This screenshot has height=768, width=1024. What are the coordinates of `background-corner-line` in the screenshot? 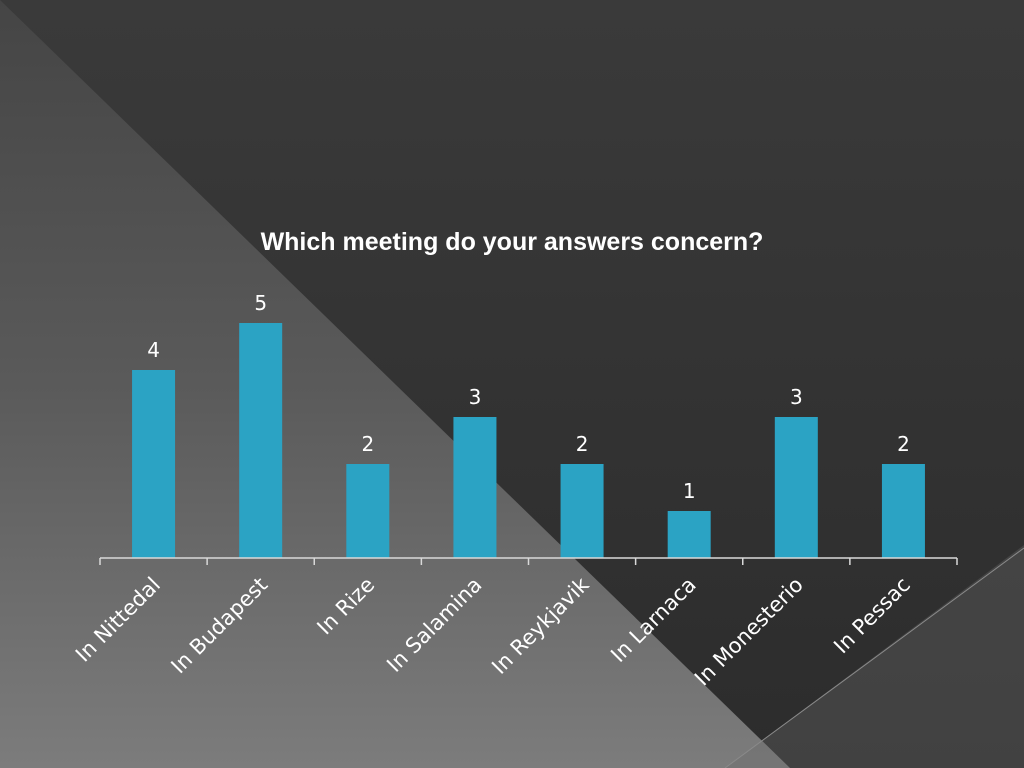 It's located at (874, 657).